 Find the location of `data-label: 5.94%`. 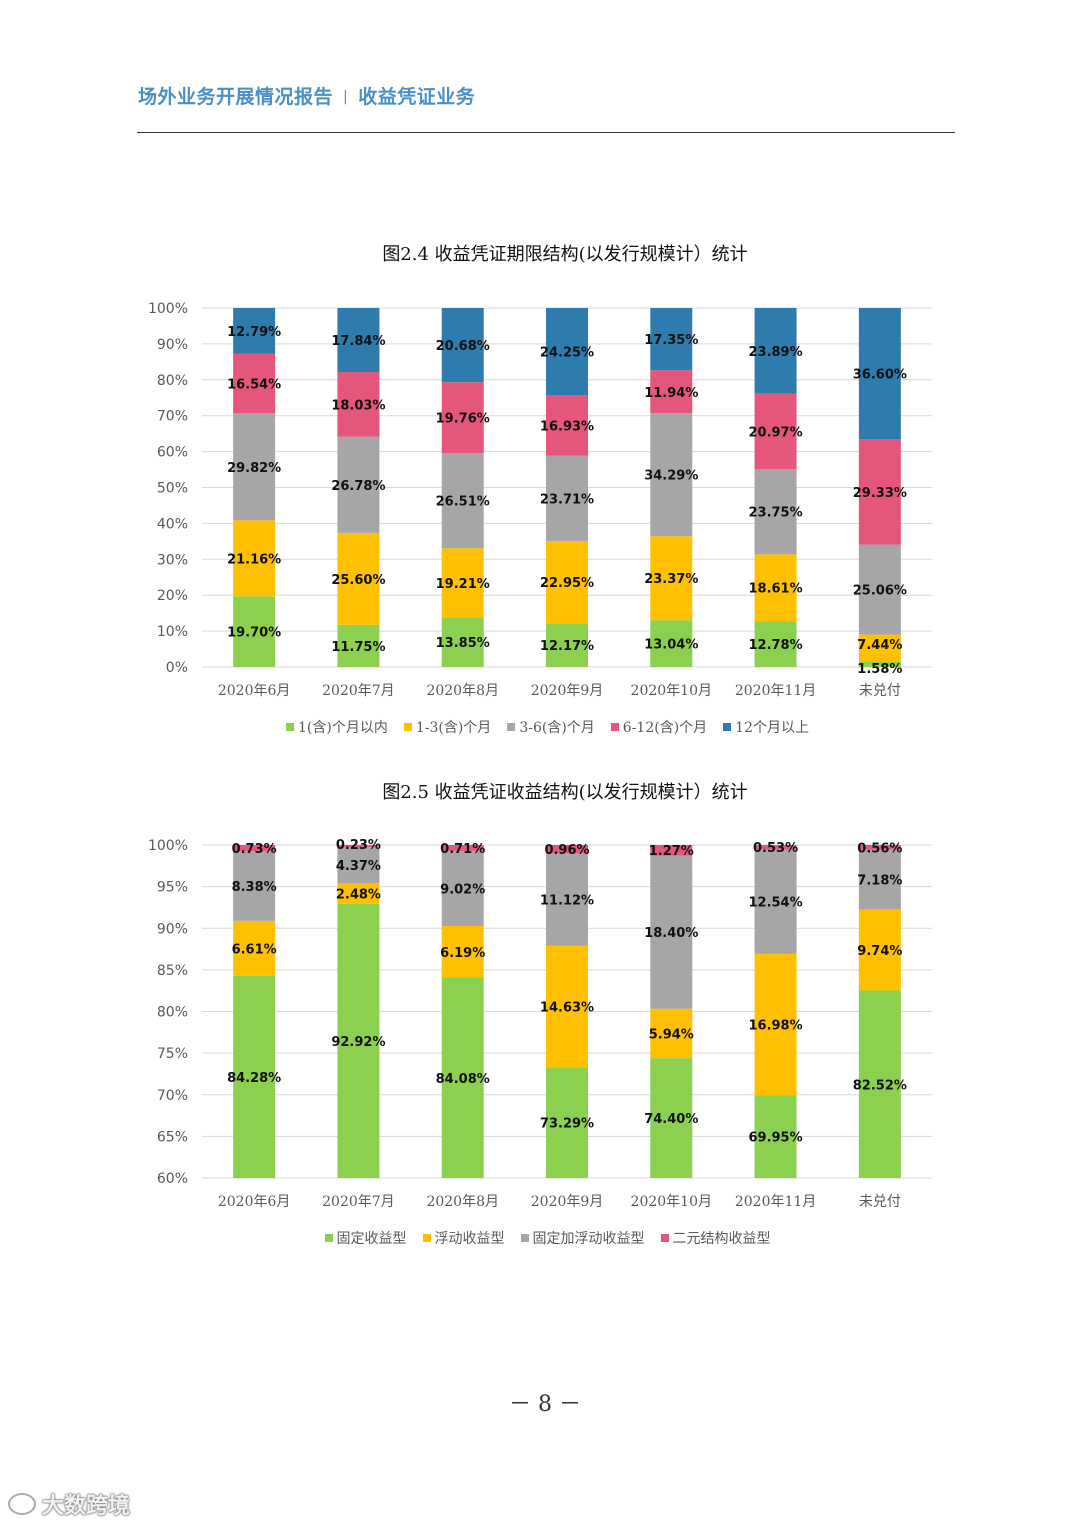

data-label: 5.94% is located at coordinates (671, 1034).